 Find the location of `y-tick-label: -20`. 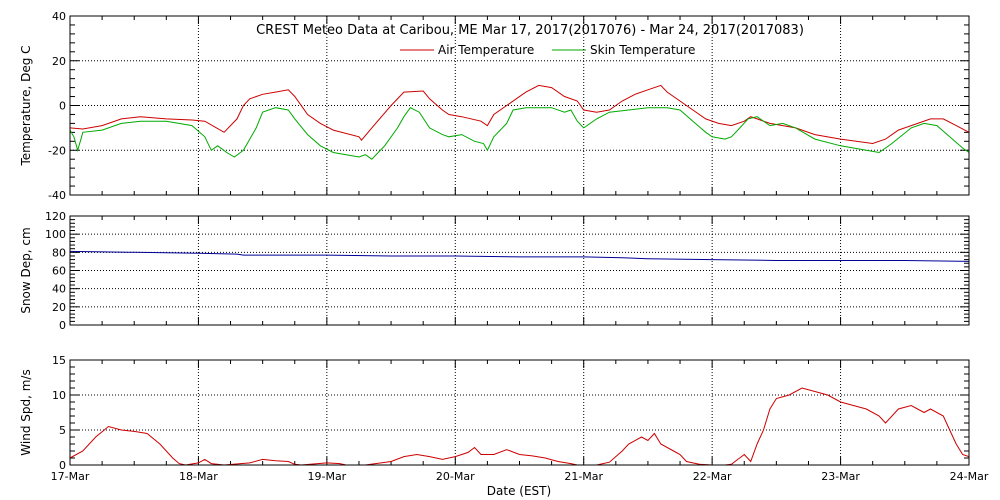

y-tick-label: -20 is located at coordinates (57, 150).